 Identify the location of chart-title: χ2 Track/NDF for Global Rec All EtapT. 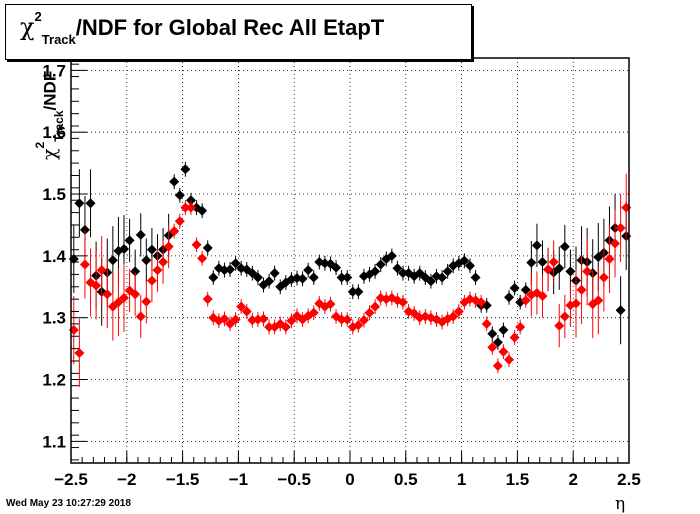
(202, 28).